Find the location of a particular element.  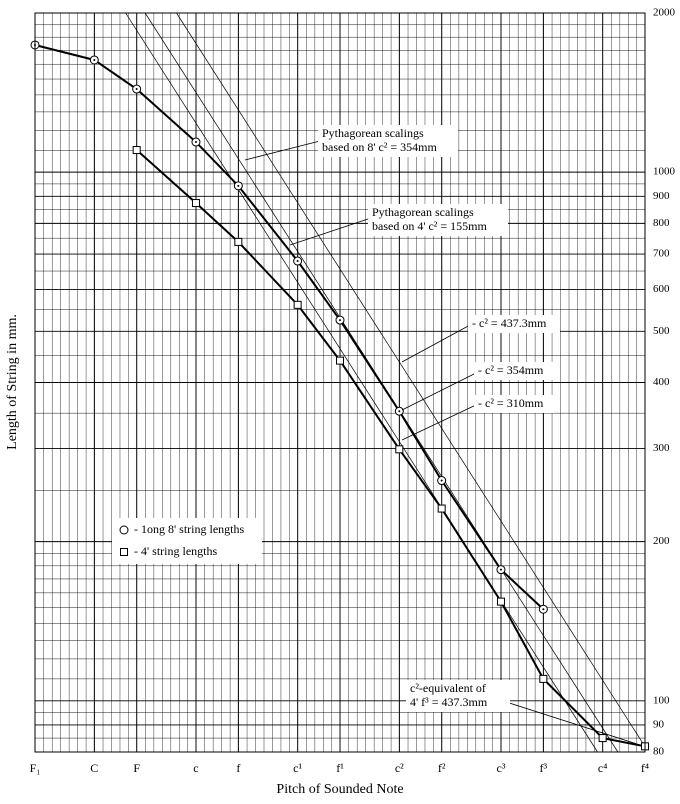

y-tick-label: 700 is located at coordinates (661, 254).